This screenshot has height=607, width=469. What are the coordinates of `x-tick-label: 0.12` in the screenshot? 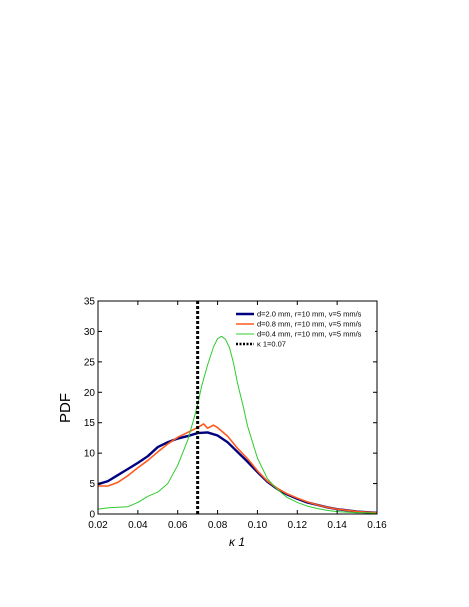 It's located at (298, 525).